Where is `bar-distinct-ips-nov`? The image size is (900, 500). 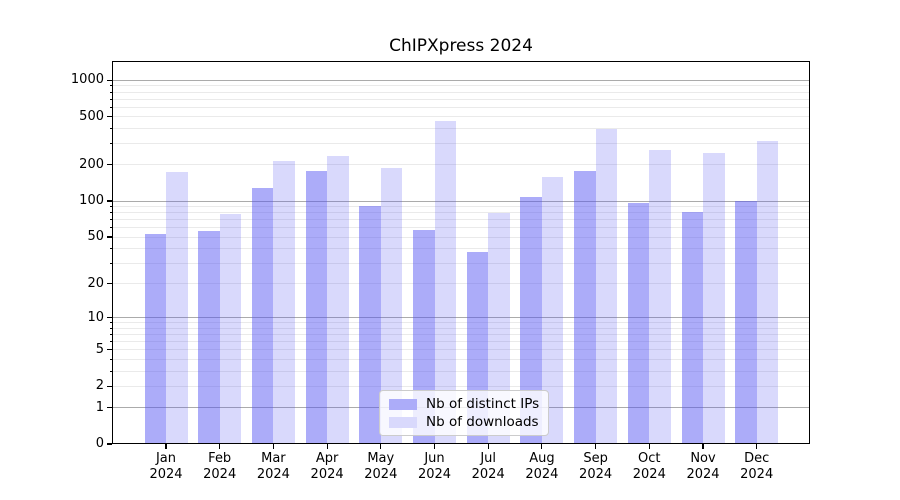 bar-distinct-ips-nov is located at coordinates (692, 327).